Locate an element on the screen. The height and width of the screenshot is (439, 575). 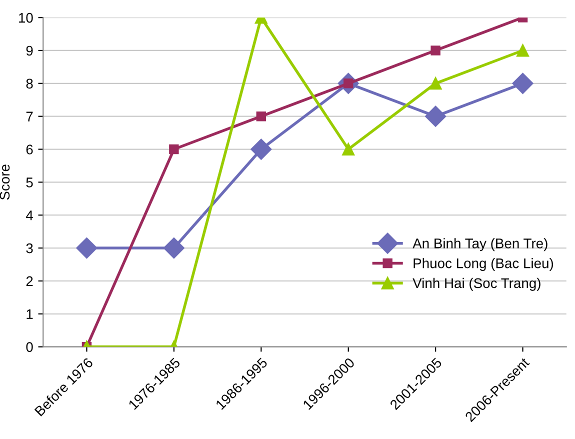
y-tick-label: 9 is located at coordinates (29, 51).